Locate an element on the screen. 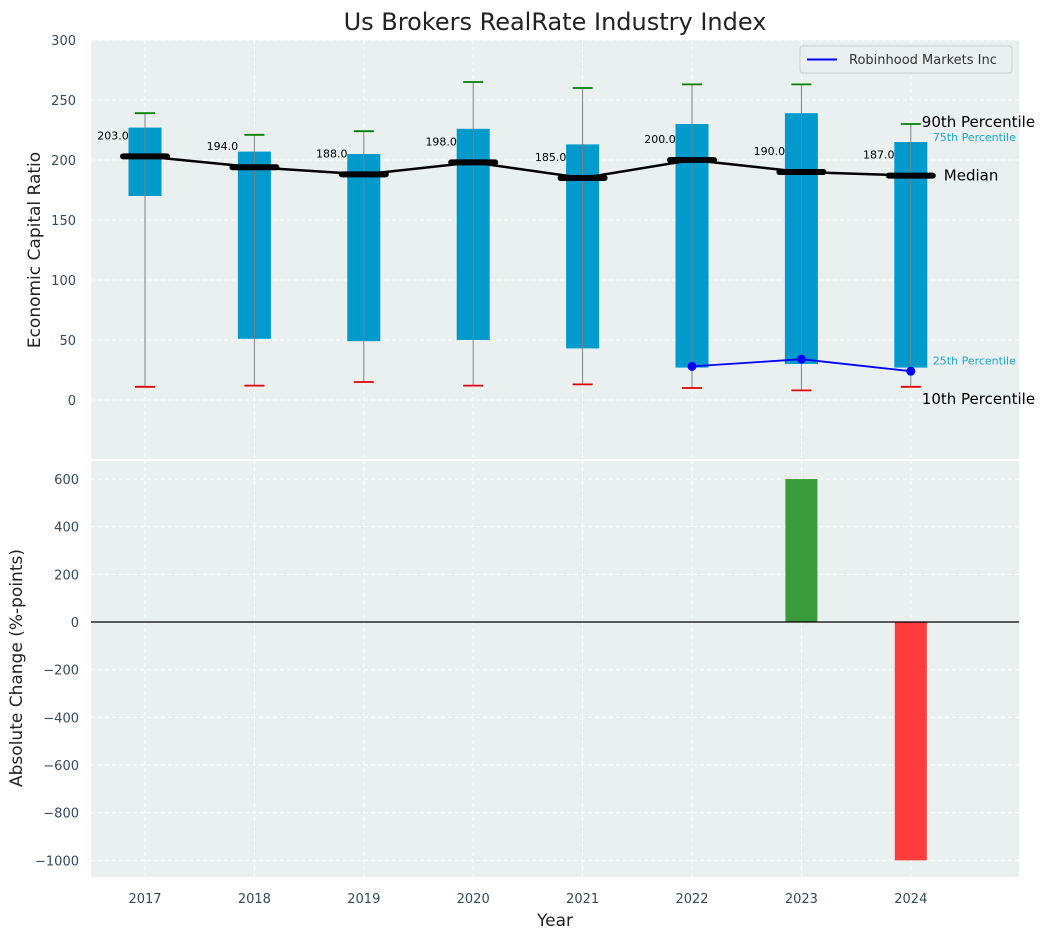  x-tick-label: 2020 is located at coordinates (473, 899).